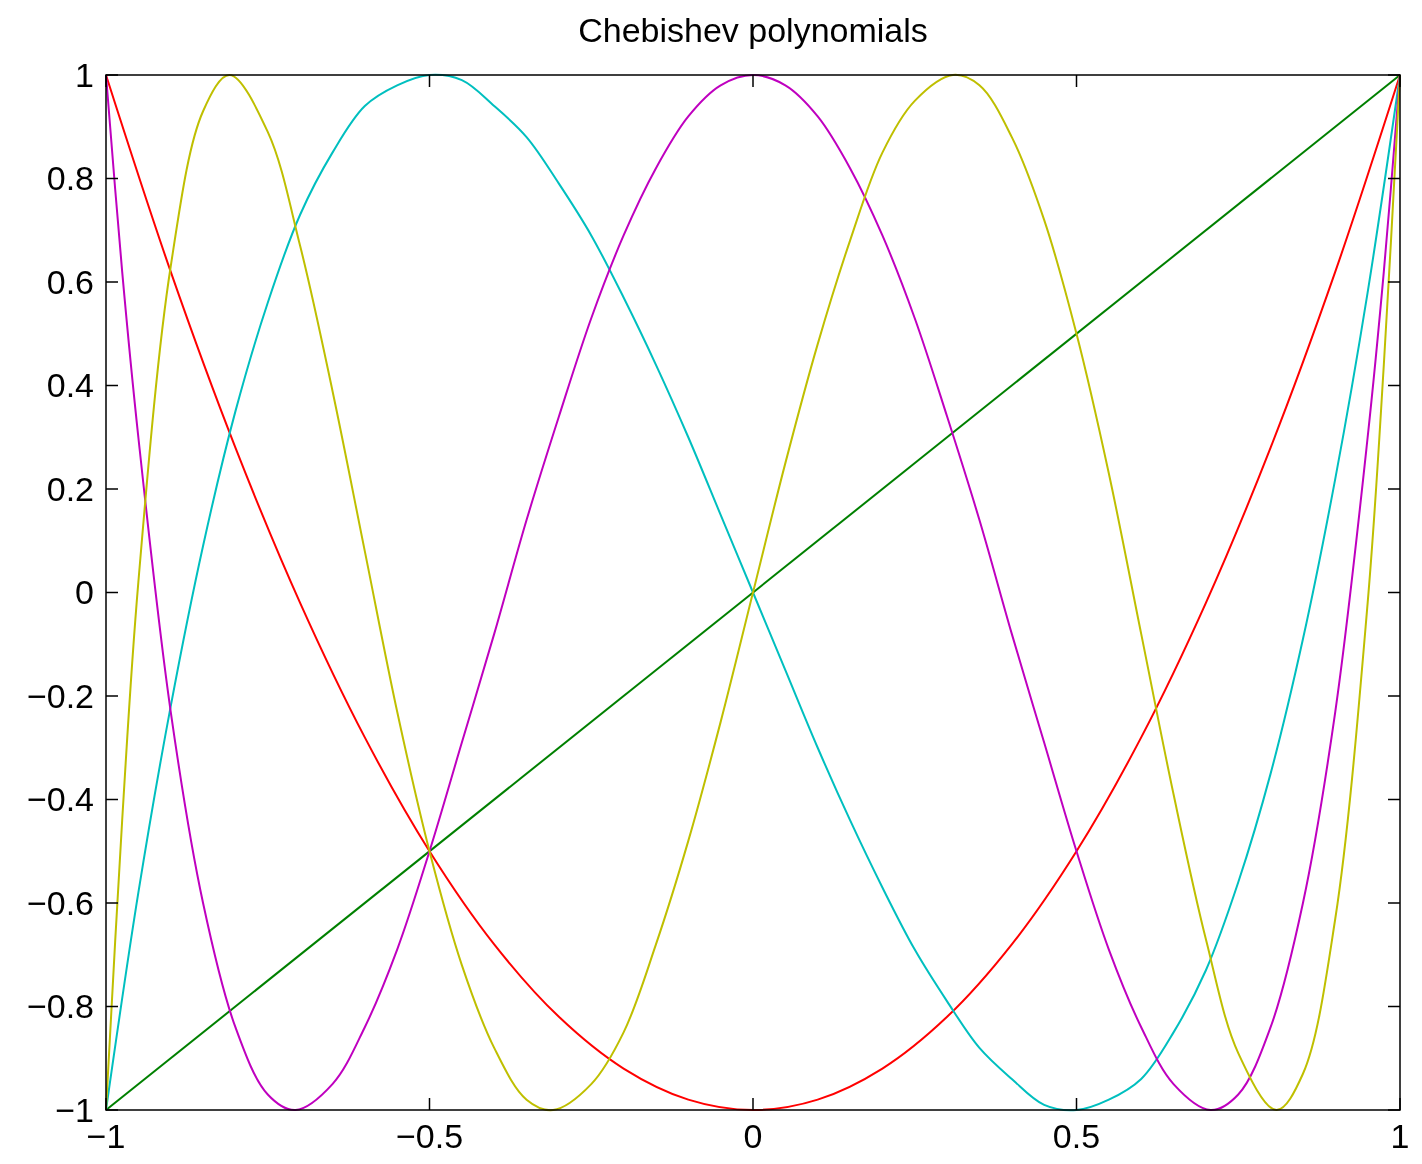 This screenshot has height=1164, width=1422. What do you see at coordinates (70, 178) in the screenshot?
I see `y-tick-label: 0.8` at bounding box center [70, 178].